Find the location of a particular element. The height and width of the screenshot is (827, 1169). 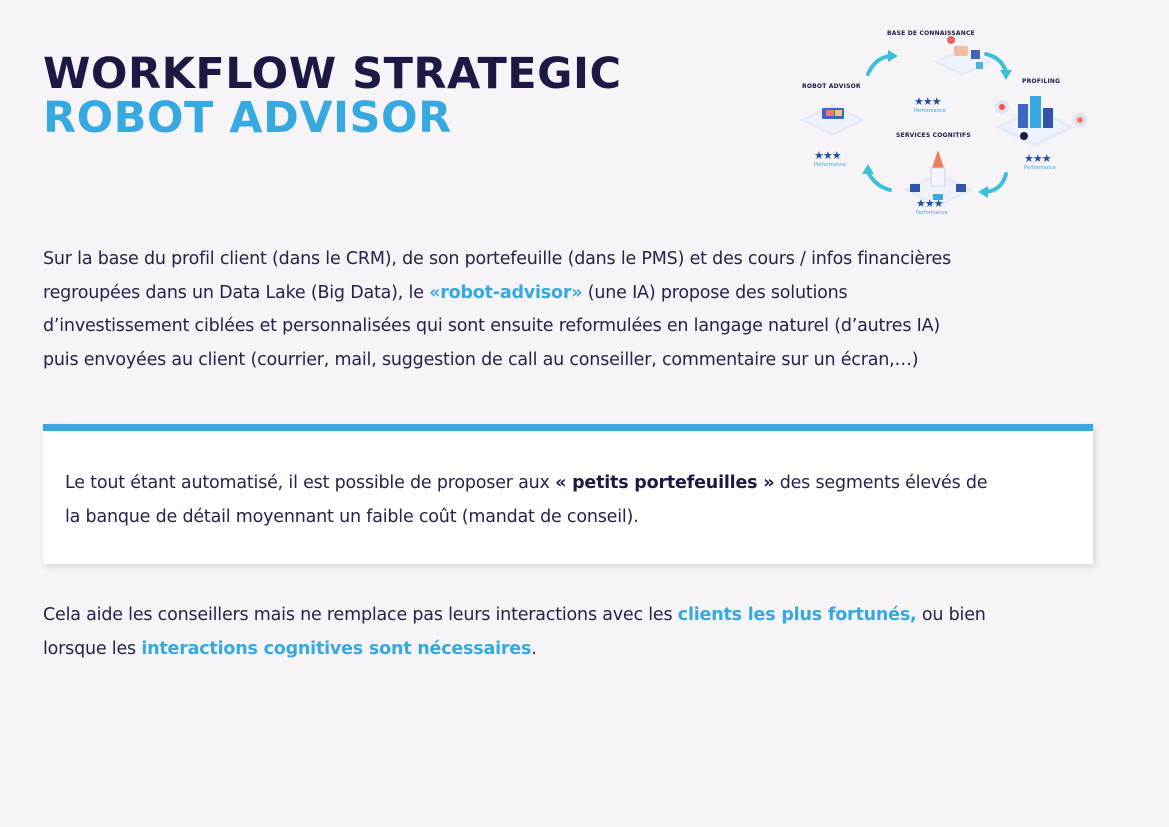

rating-stars-center: ★★★ is located at coordinates (930, 203).